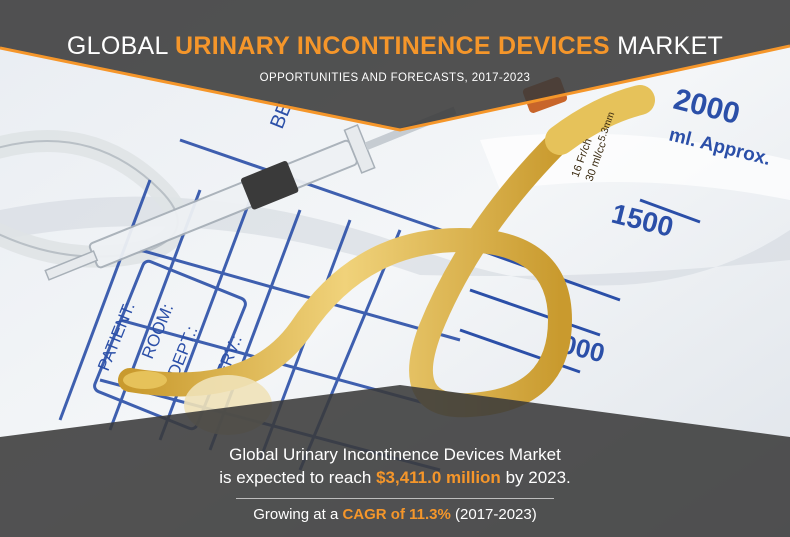  I want to click on growth-suffix: (2017-2023), so click(496, 514).